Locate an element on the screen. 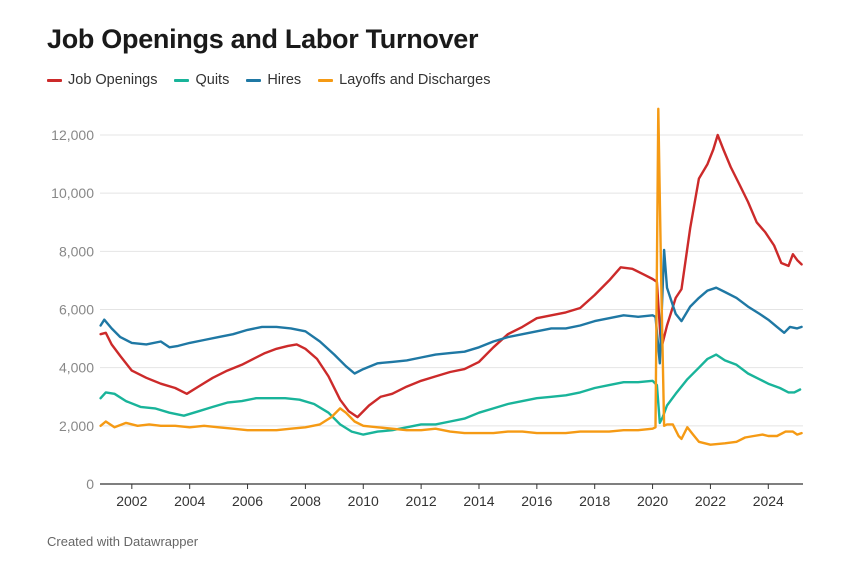 The width and height of the screenshot is (850, 575). y-tick-label: 10,000 is located at coordinates (72, 193).